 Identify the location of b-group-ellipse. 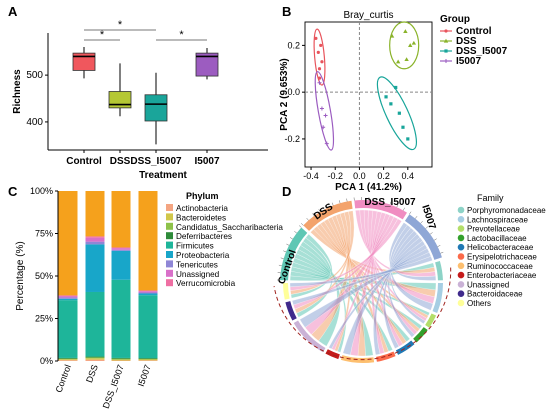
(397, 113).